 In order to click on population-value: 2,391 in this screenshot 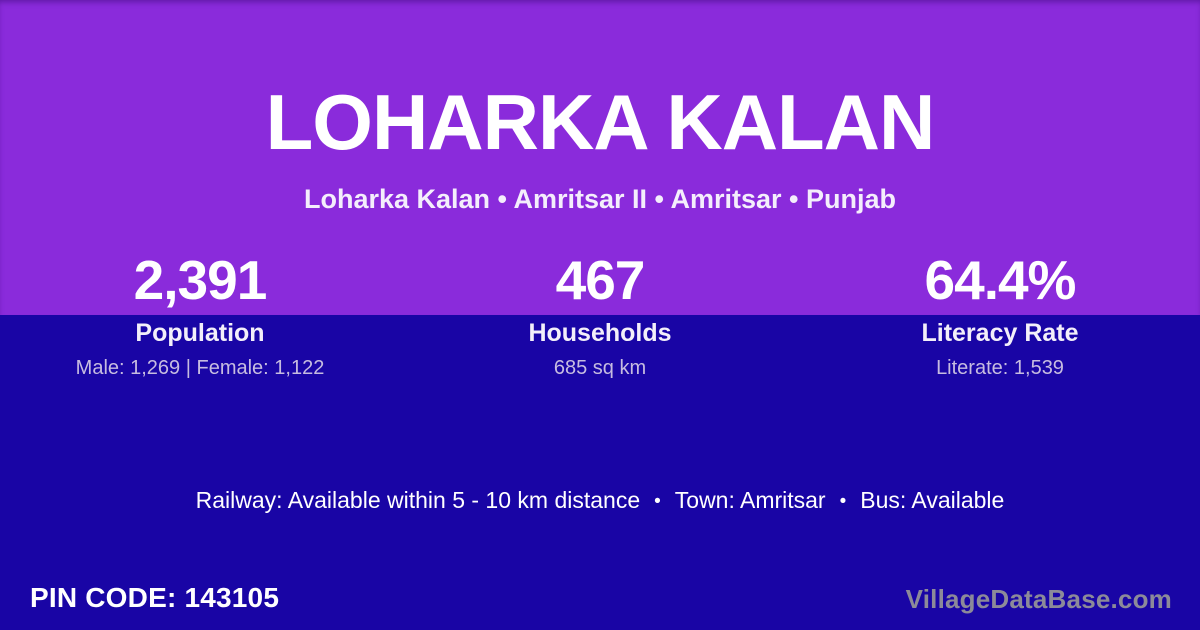, I will do `click(200, 280)`.